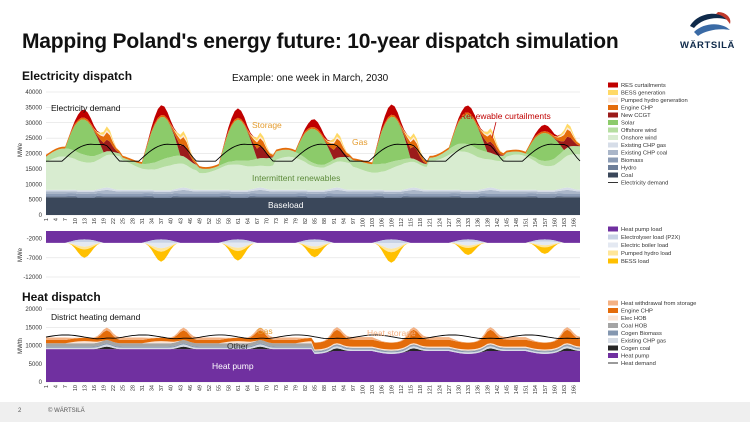 This screenshot has height=422, width=750. Describe the element at coordinates (105, 388) in the screenshot. I see `x-tick-label: 19` at that location.